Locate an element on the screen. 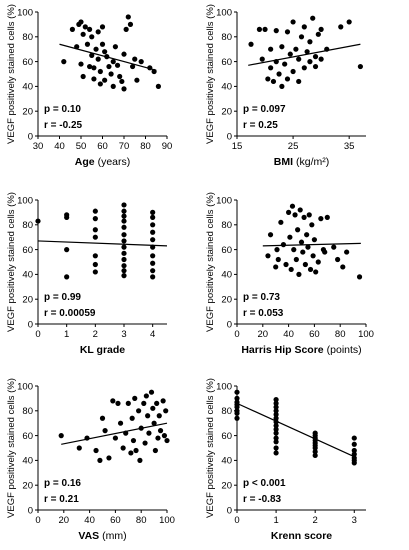 The height and width of the screenshot is (550, 409). p-value-label: p < 0.001 is located at coordinates (264, 483).